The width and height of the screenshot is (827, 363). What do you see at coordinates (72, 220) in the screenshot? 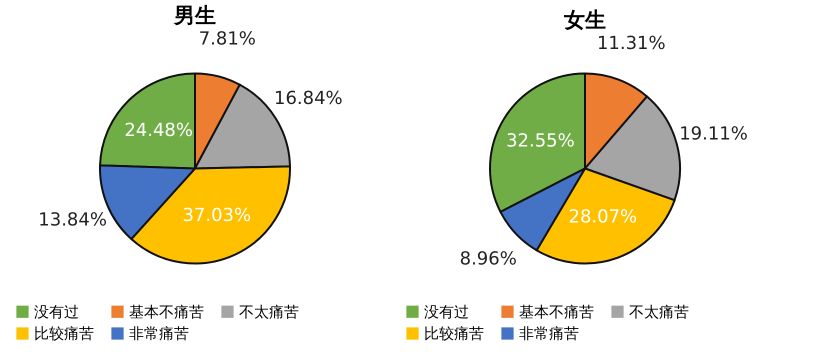
I see `data-label: 13.84%` at bounding box center [72, 220].